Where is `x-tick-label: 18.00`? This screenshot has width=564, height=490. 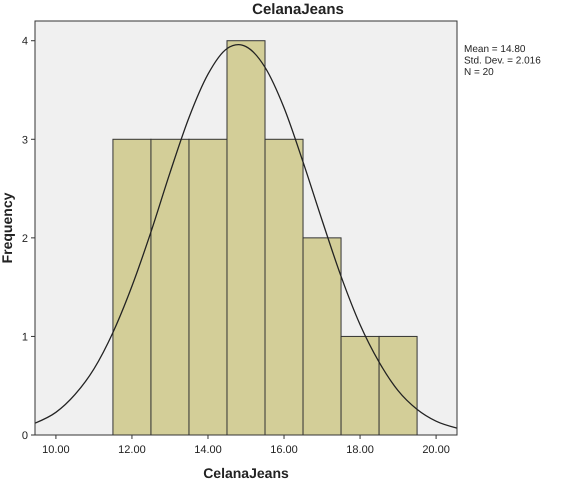 x-tick-label: 18.00 is located at coordinates (360, 450).